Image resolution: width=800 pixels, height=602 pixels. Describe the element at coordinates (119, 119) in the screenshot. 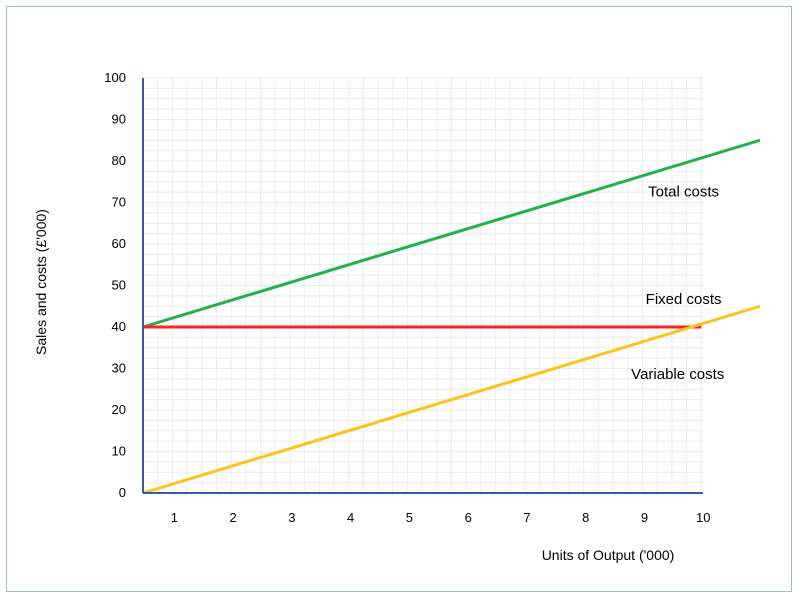

I see `y-tick-label: 90` at that location.